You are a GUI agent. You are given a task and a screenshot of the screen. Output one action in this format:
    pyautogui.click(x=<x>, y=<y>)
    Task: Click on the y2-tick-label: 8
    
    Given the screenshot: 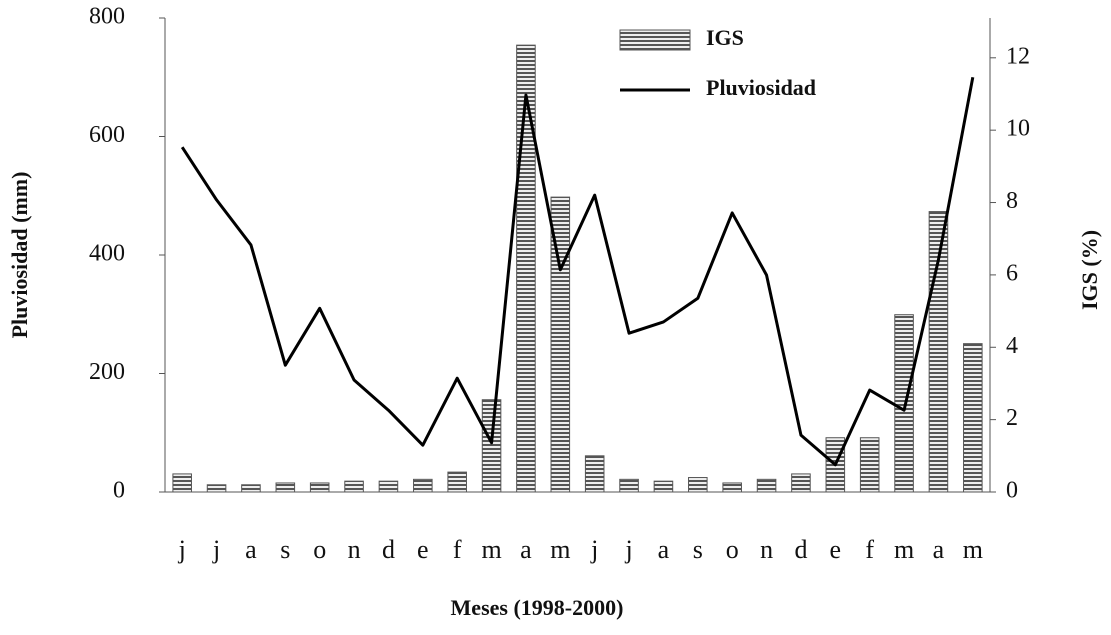 What is the action you would take?
    pyautogui.click(x=1012, y=201)
    